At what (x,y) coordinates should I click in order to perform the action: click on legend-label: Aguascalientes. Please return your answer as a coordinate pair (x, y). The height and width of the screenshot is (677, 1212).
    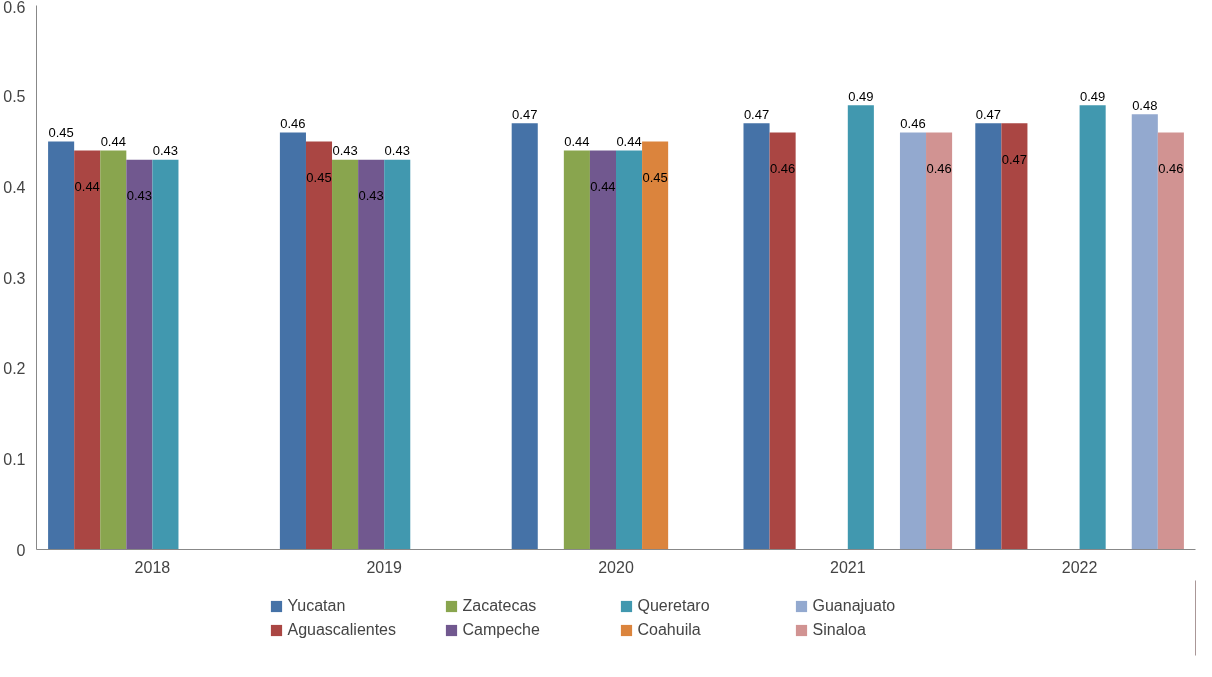
    Looking at the image, I should click on (342, 629).